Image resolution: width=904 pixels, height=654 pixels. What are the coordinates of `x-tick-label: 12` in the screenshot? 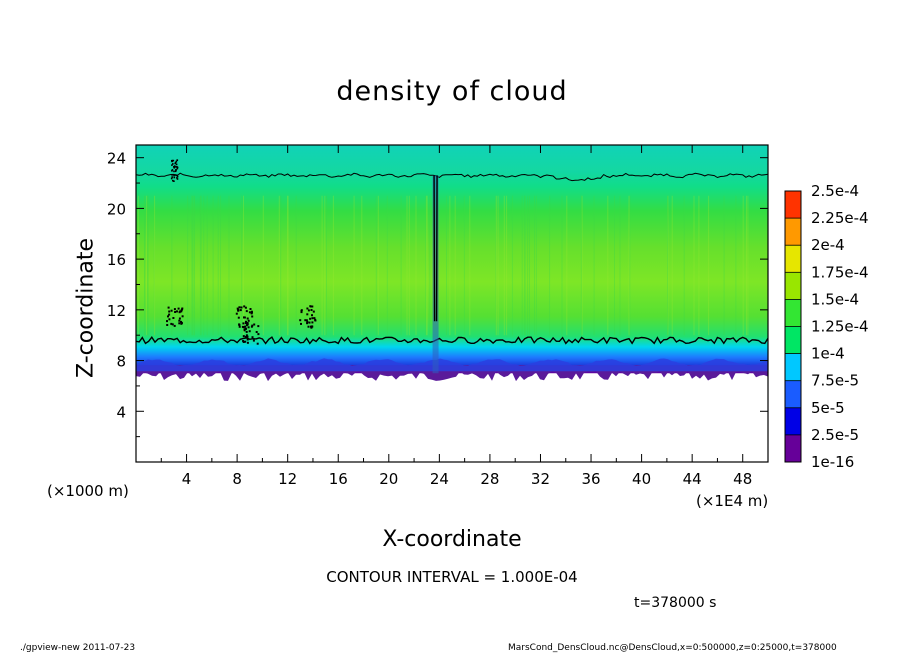 It's located at (287, 479).